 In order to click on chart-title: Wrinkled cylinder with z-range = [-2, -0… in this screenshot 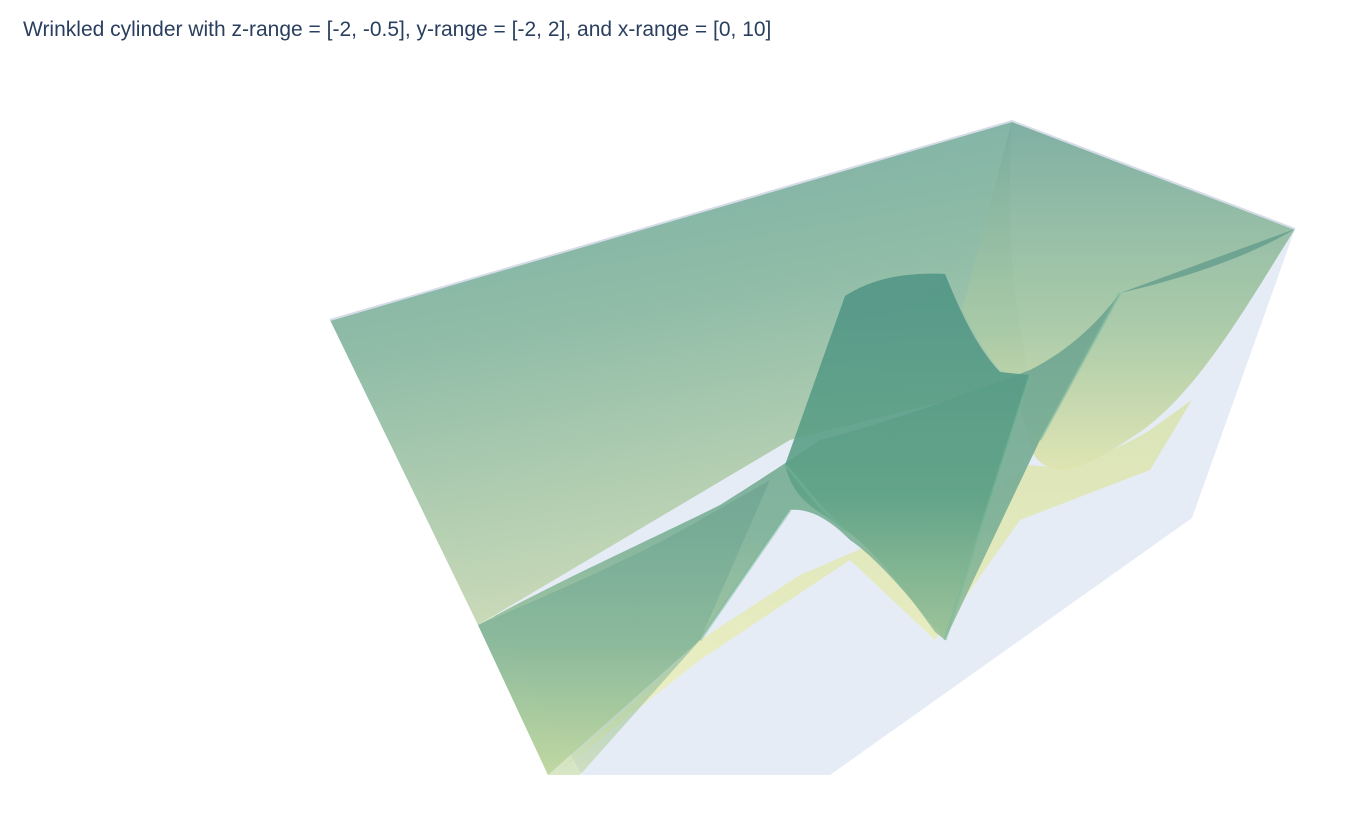, I will do `click(397, 29)`.